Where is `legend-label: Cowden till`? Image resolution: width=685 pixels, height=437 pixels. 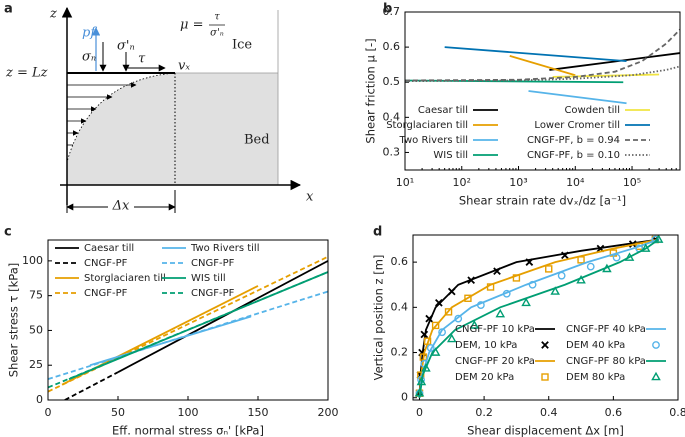 legend-label: Cowden till is located at coordinates (592, 110).